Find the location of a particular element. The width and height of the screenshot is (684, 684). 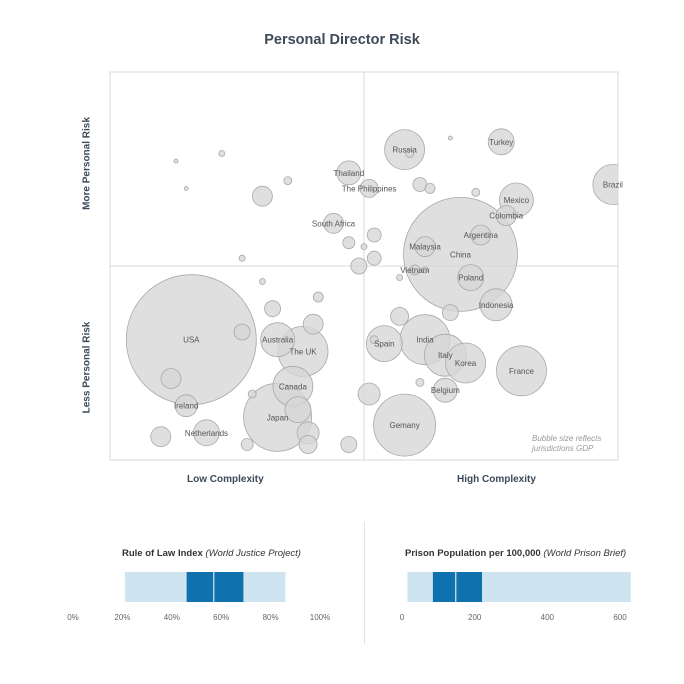

bubble-the-philippines is located at coordinates (369, 188).